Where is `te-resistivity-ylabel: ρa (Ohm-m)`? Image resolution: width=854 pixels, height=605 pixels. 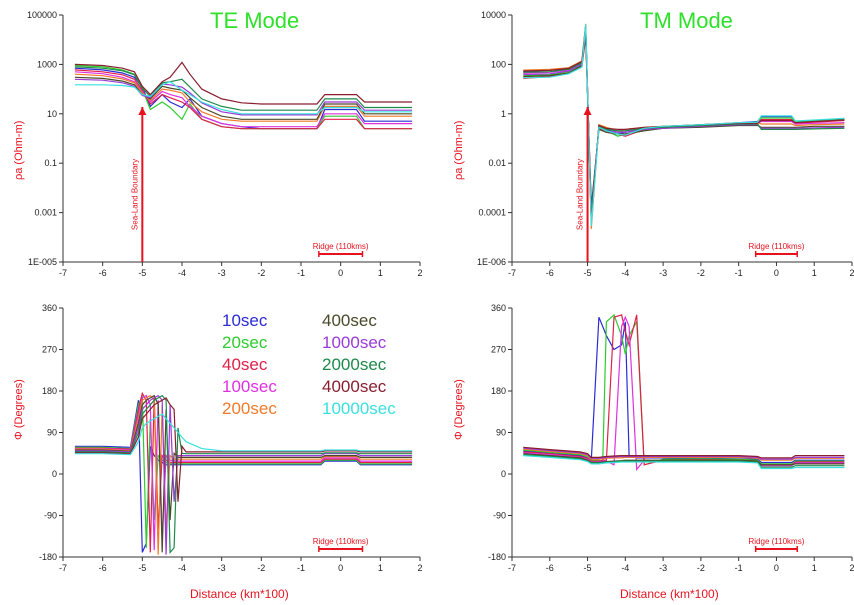
te-resistivity-ylabel: ρa (Ohm-m) is located at coordinates (19, 150).